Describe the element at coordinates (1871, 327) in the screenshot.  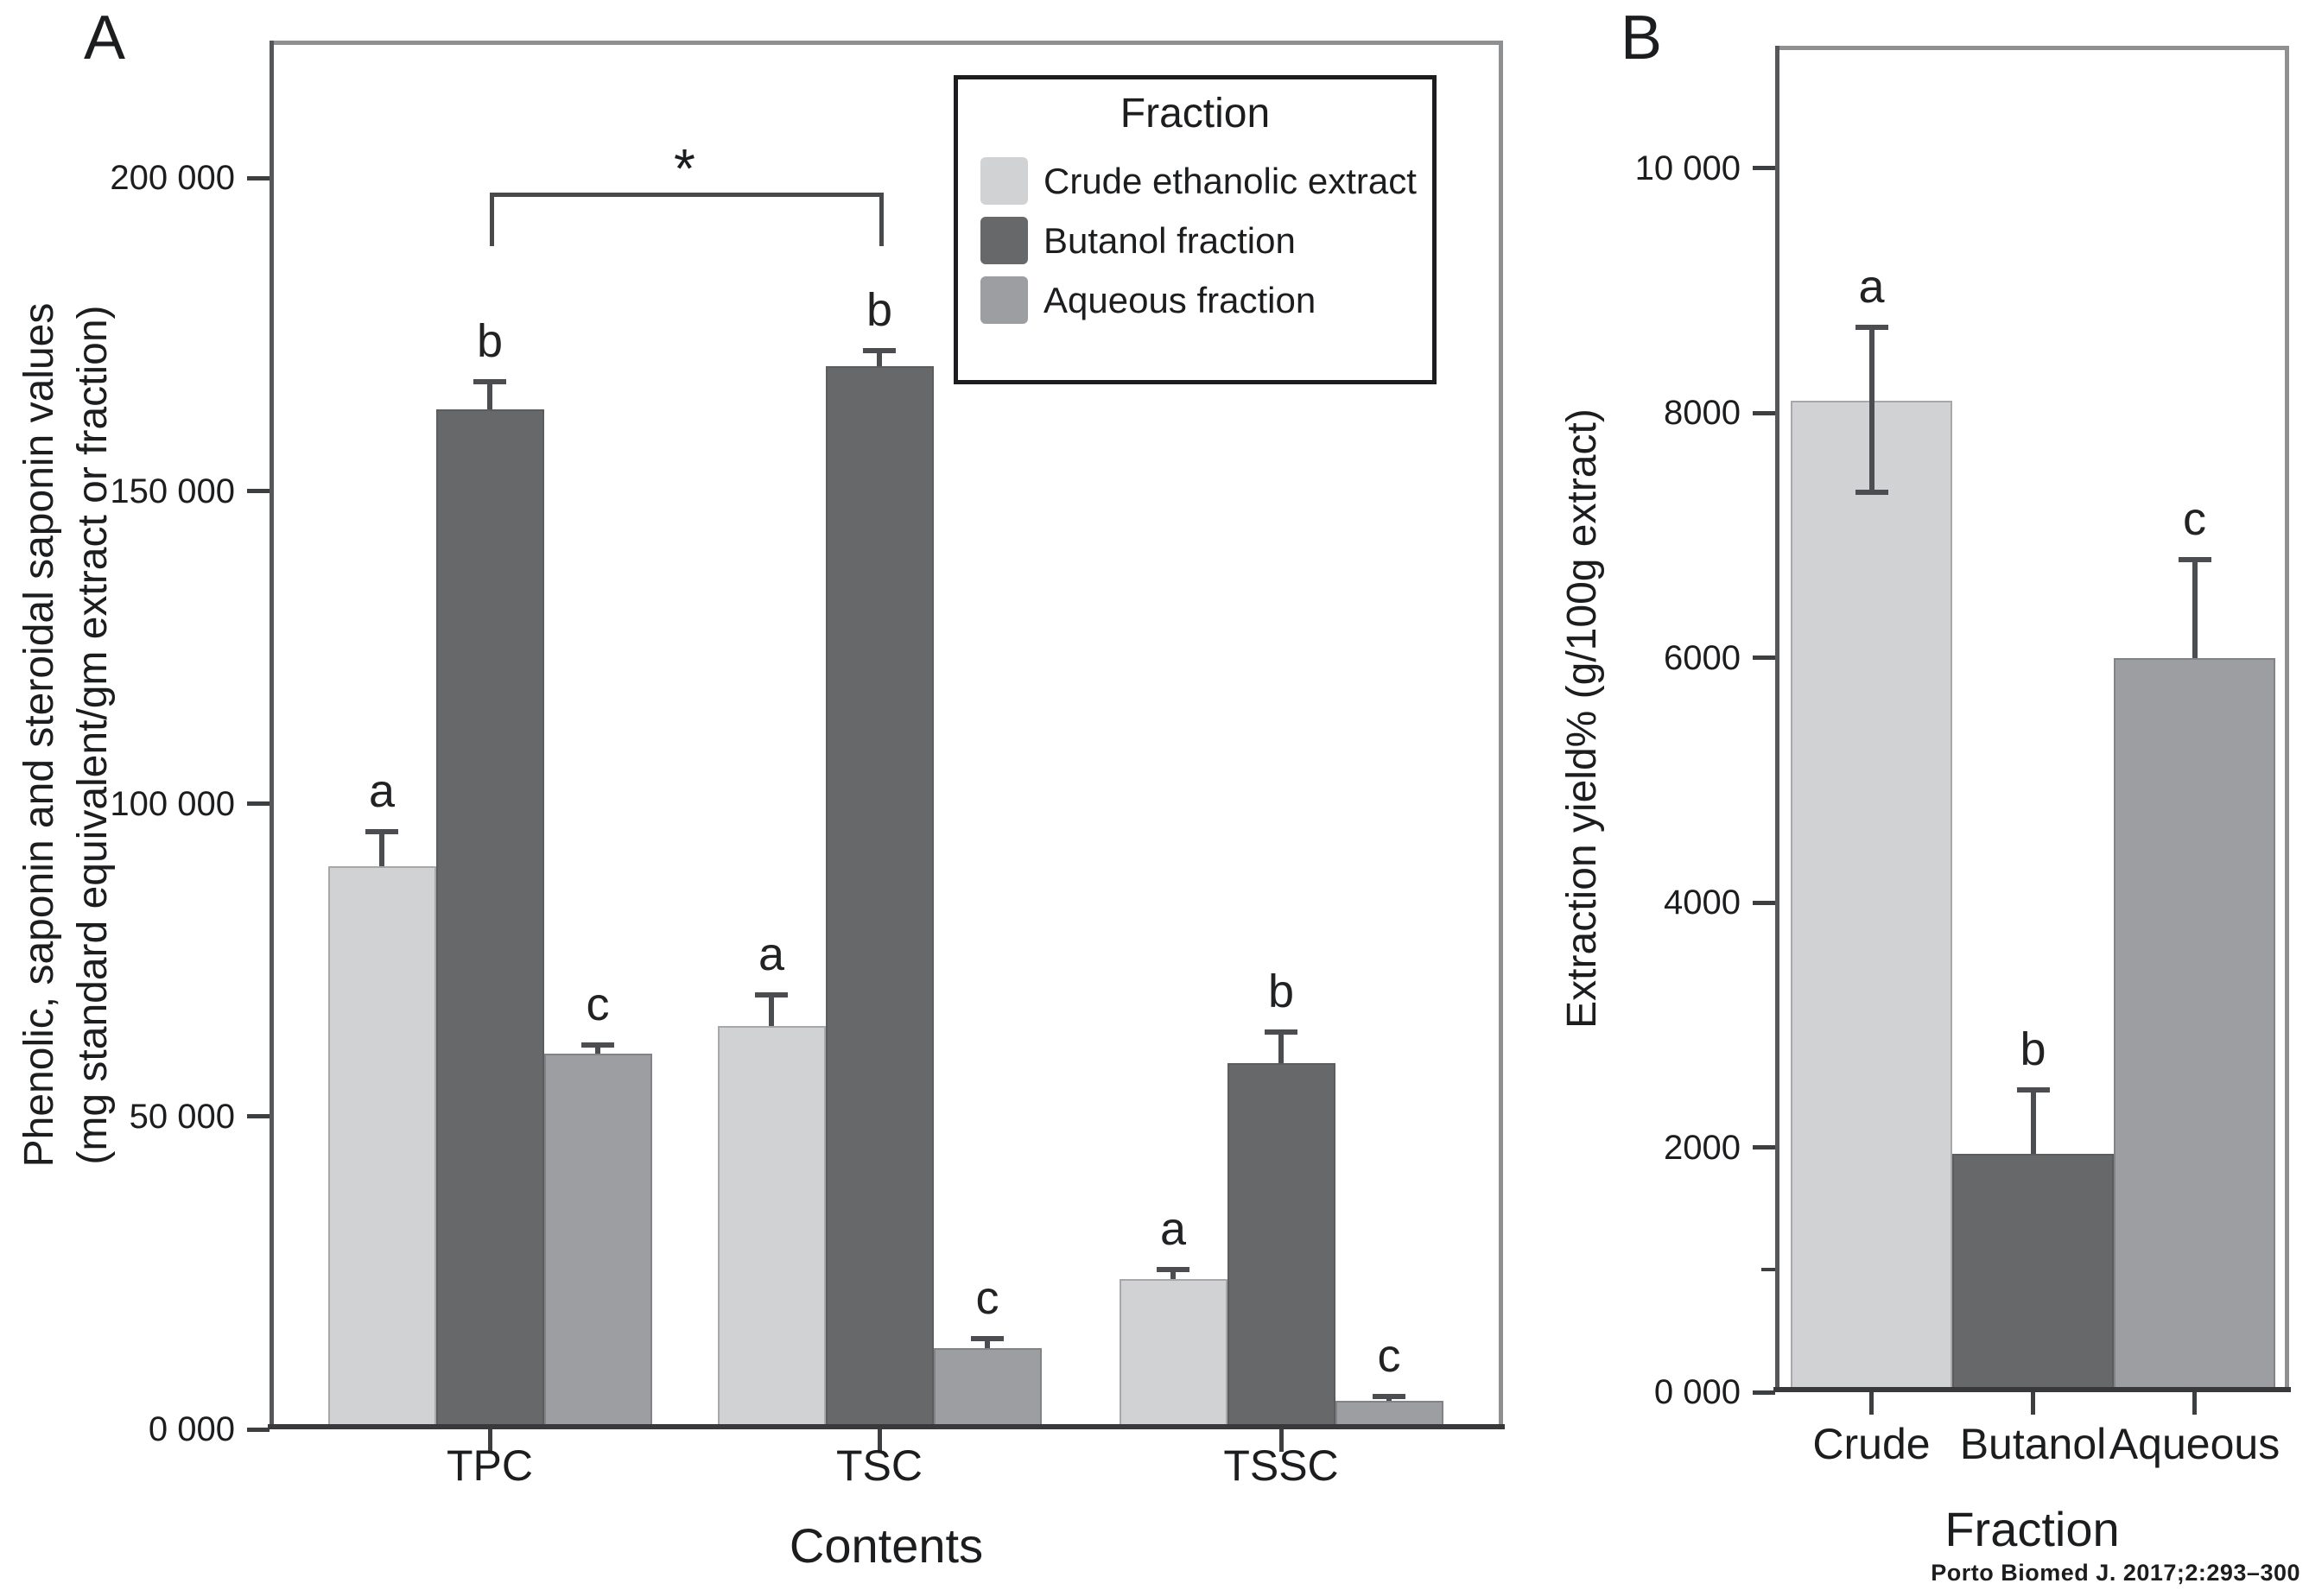
I see `error-bar-cap-crude` at that location.